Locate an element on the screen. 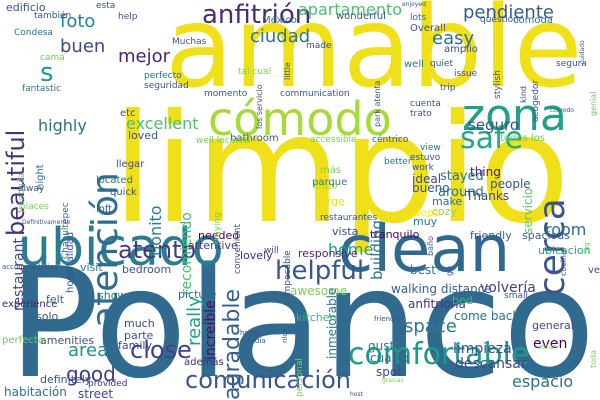  word-provided: provided is located at coordinates (108, 384).